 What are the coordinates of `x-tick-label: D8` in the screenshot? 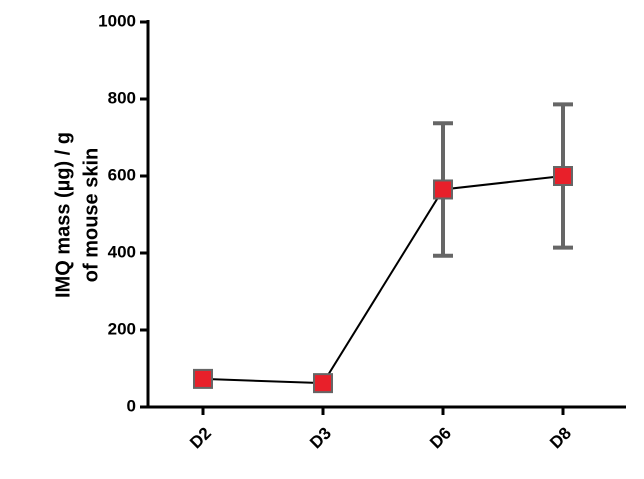 It's located at (560, 438).